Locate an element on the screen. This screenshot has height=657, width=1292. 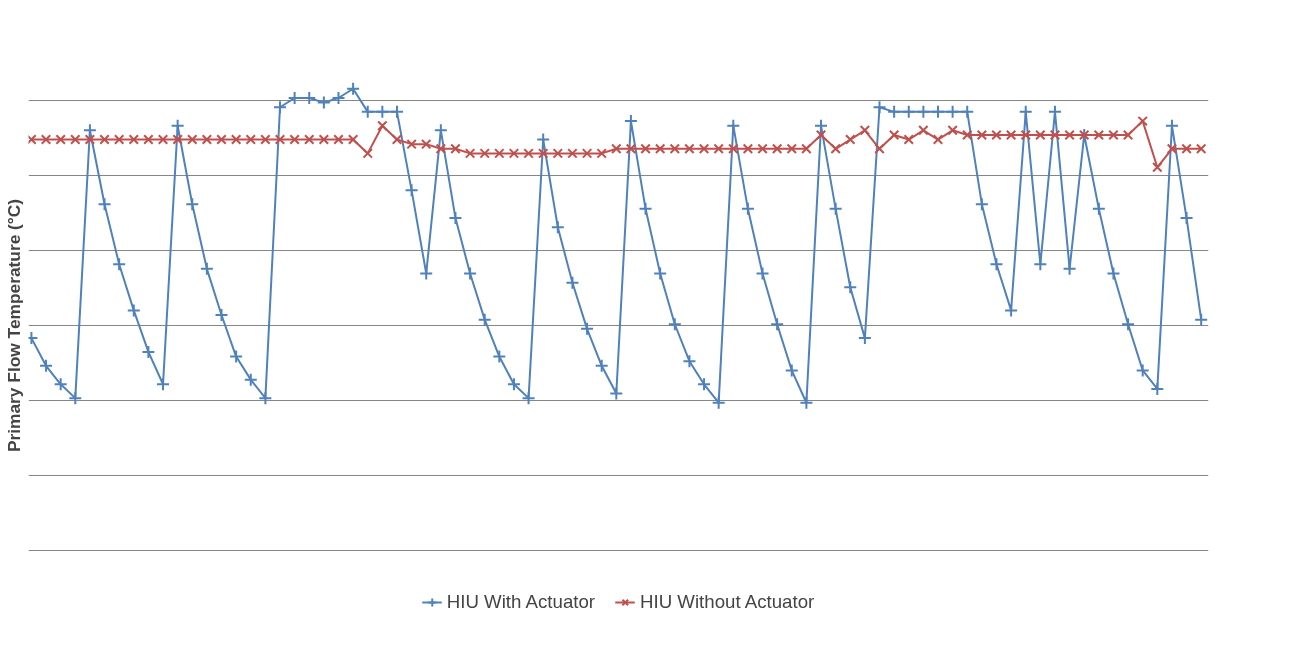
legend-label: HIU With Actuator is located at coordinates (521, 602).